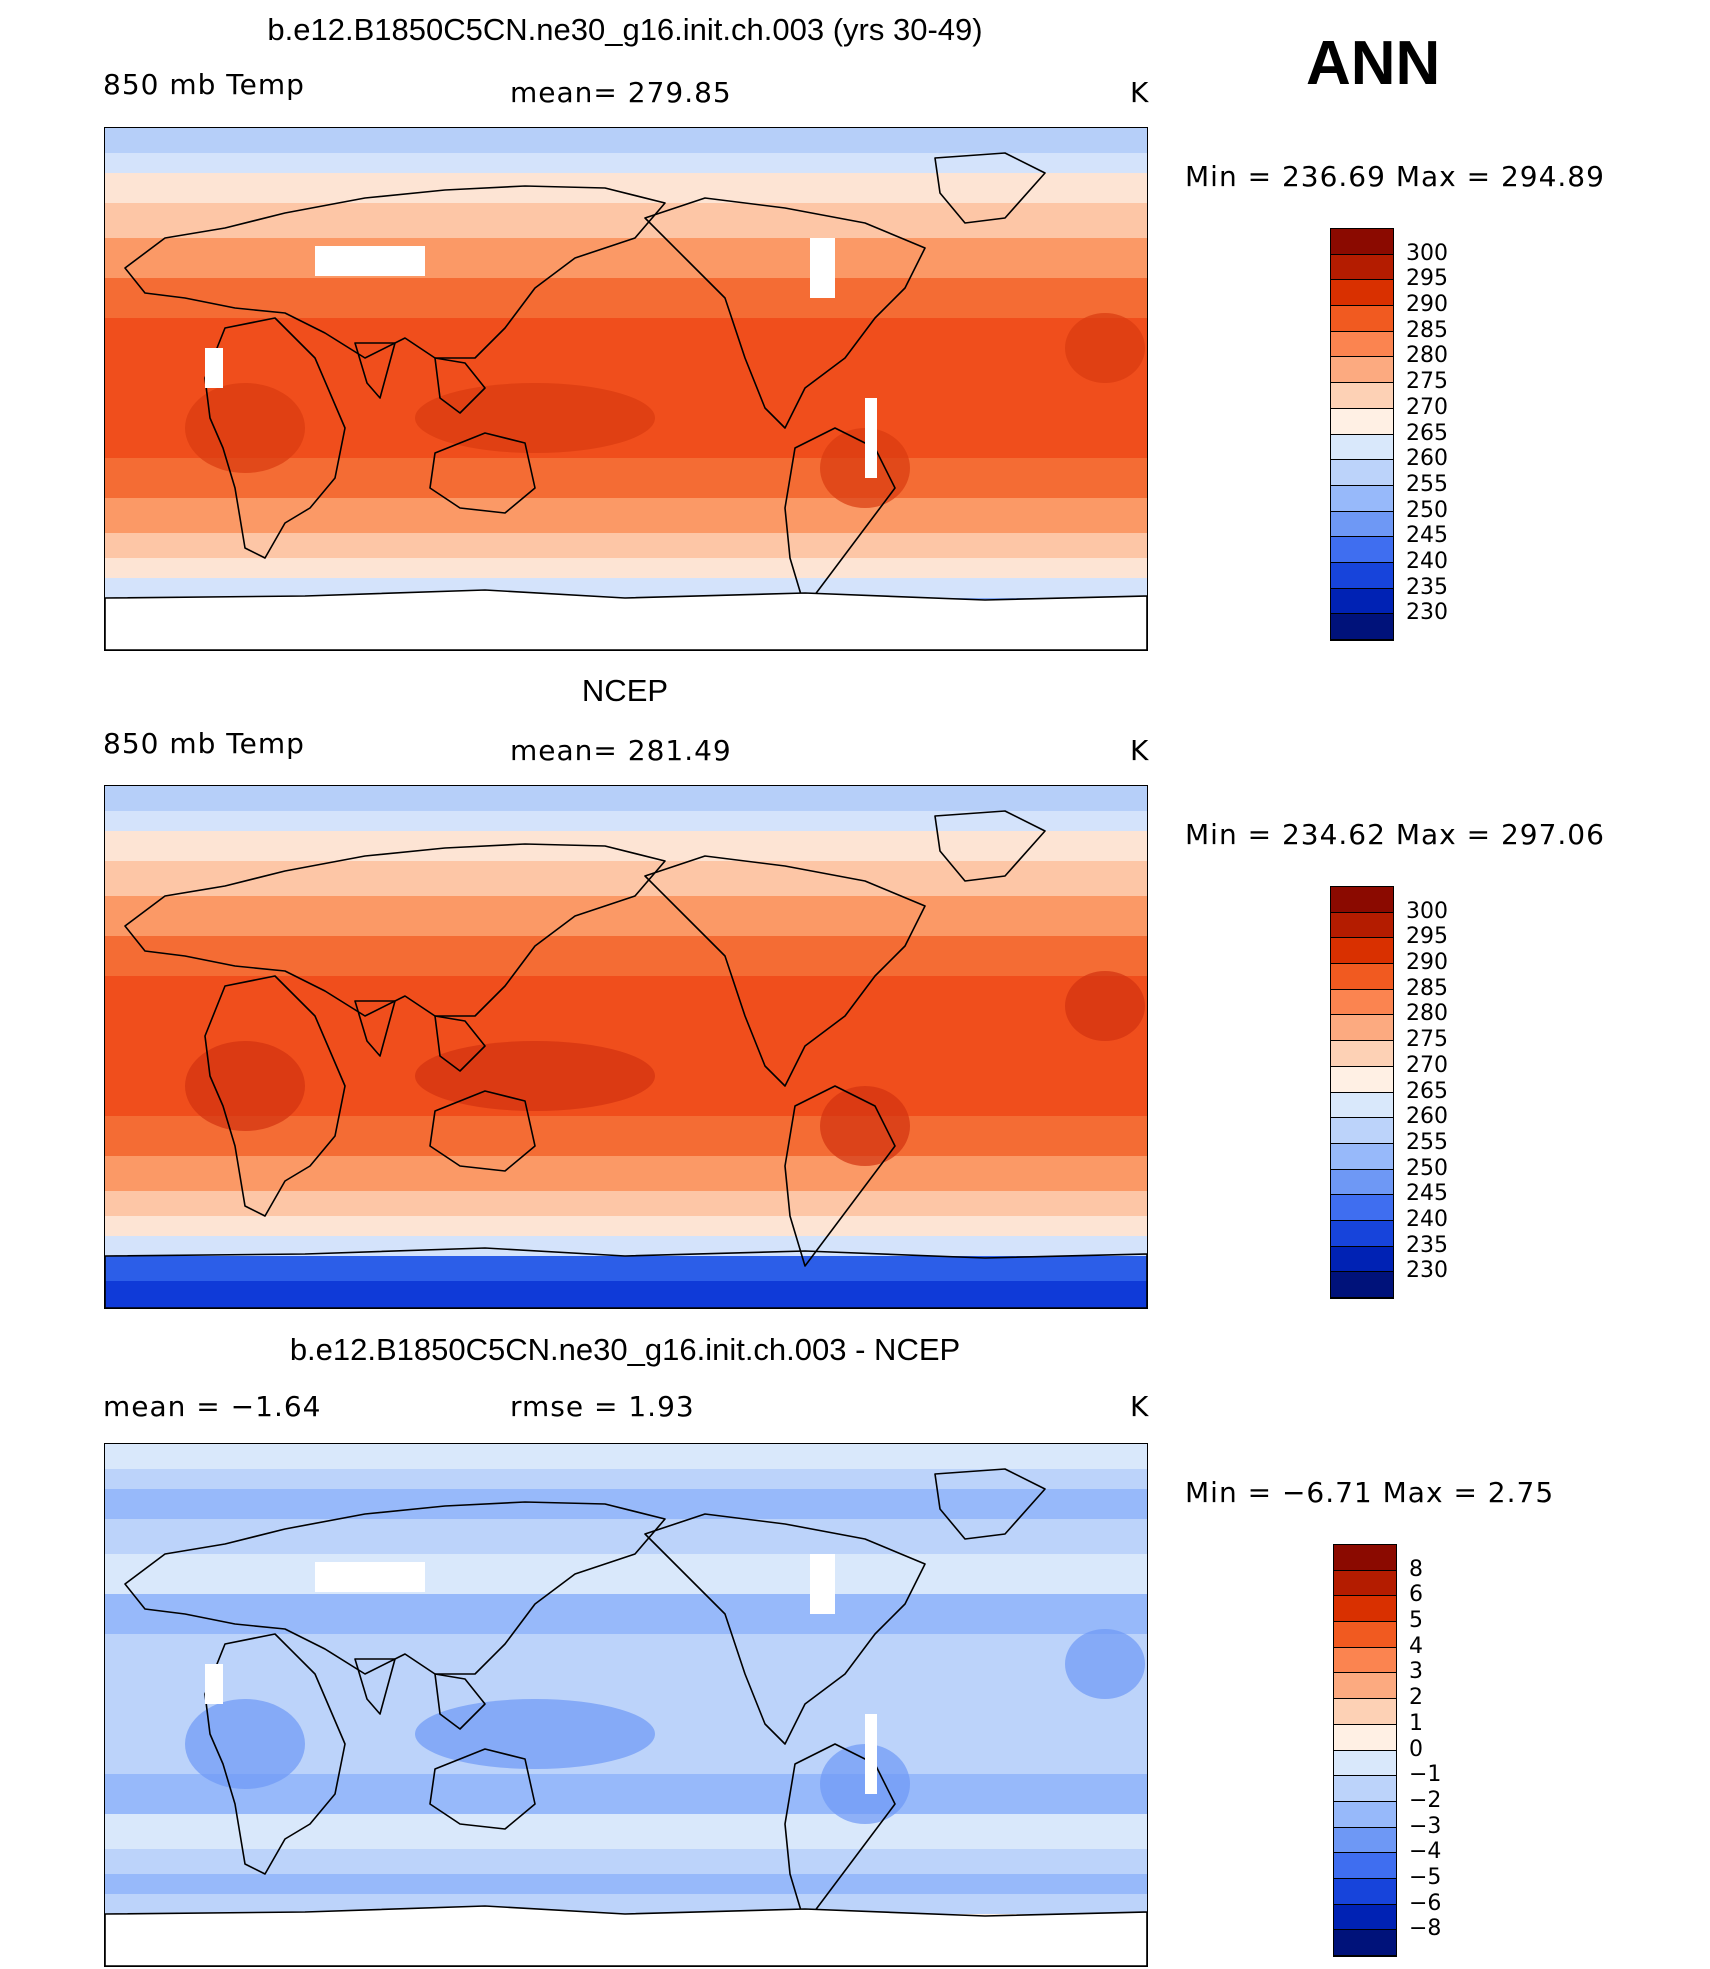 The image size is (1710, 1969). What do you see at coordinates (1416, 1698) in the screenshot?
I see `colorbar-level-label: 2` at bounding box center [1416, 1698].